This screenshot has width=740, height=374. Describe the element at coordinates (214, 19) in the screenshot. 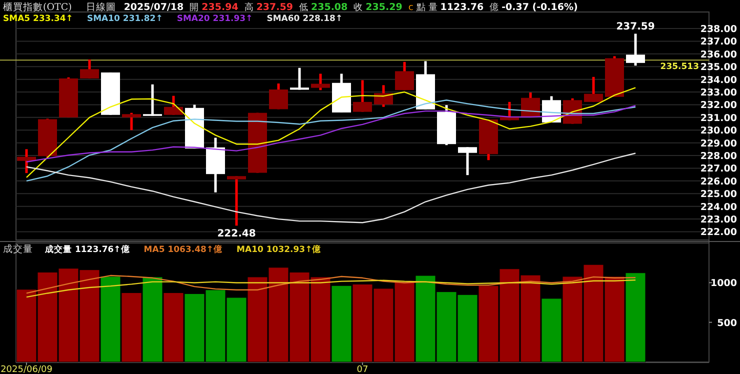

I see `text: SMA20 231.93↑` at that location.